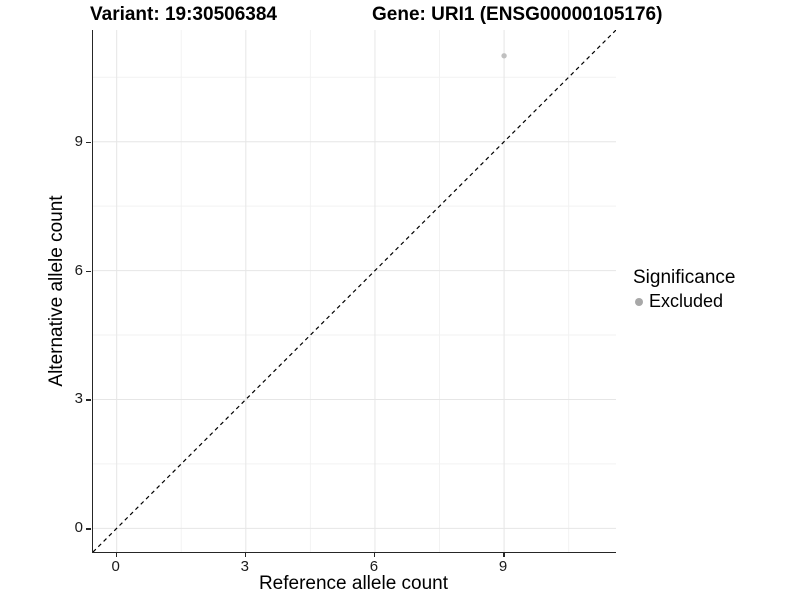 Image resolution: width=800 pixels, height=600 pixels. What do you see at coordinates (374, 566) in the screenshot?
I see `x-axis-tick-label: 6` at bounding box center [374, 566].